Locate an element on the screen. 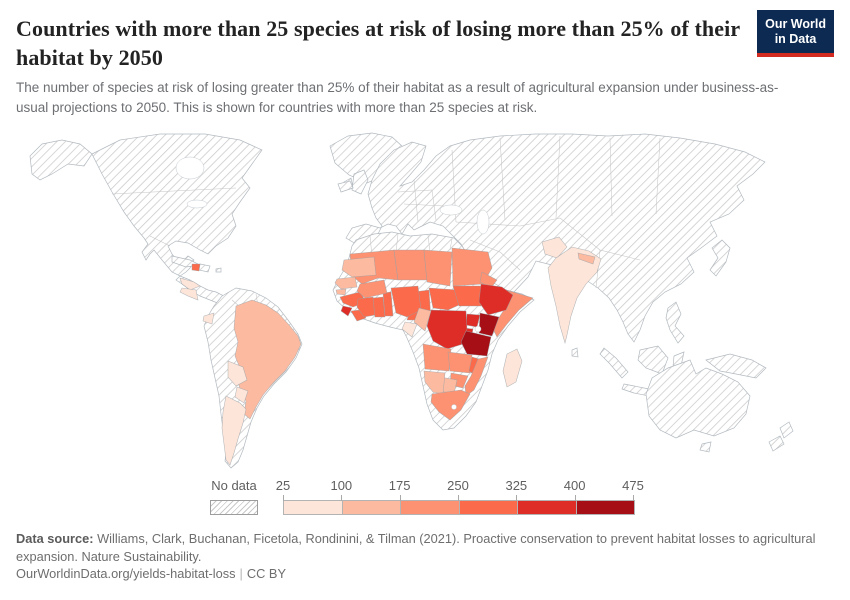  country-liberia is located at coordinates (358, 315).